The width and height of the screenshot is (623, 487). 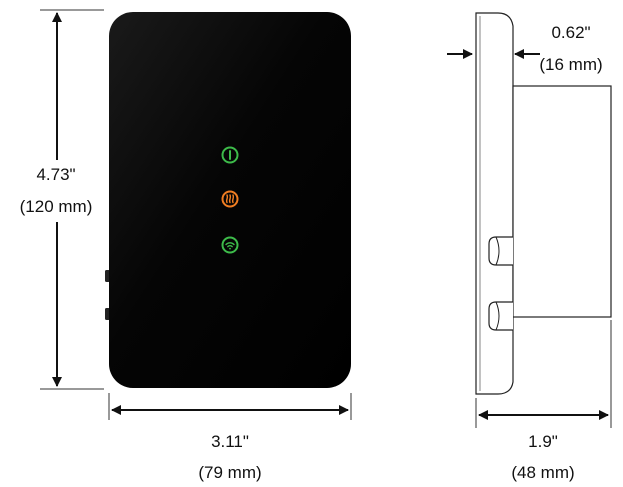 I want to click on thickness-metric-label: (16 mm), so click(x=570, y=64).